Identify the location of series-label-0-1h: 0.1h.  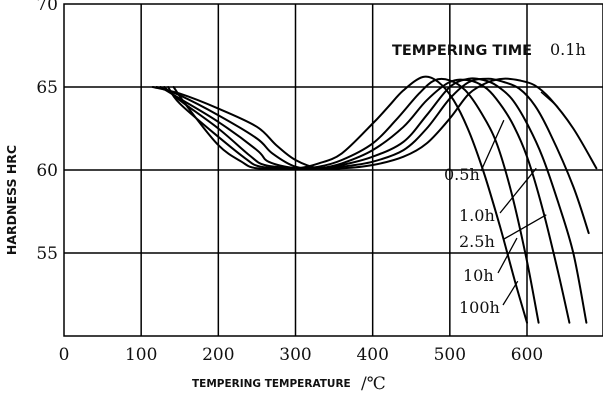
(568, 49).